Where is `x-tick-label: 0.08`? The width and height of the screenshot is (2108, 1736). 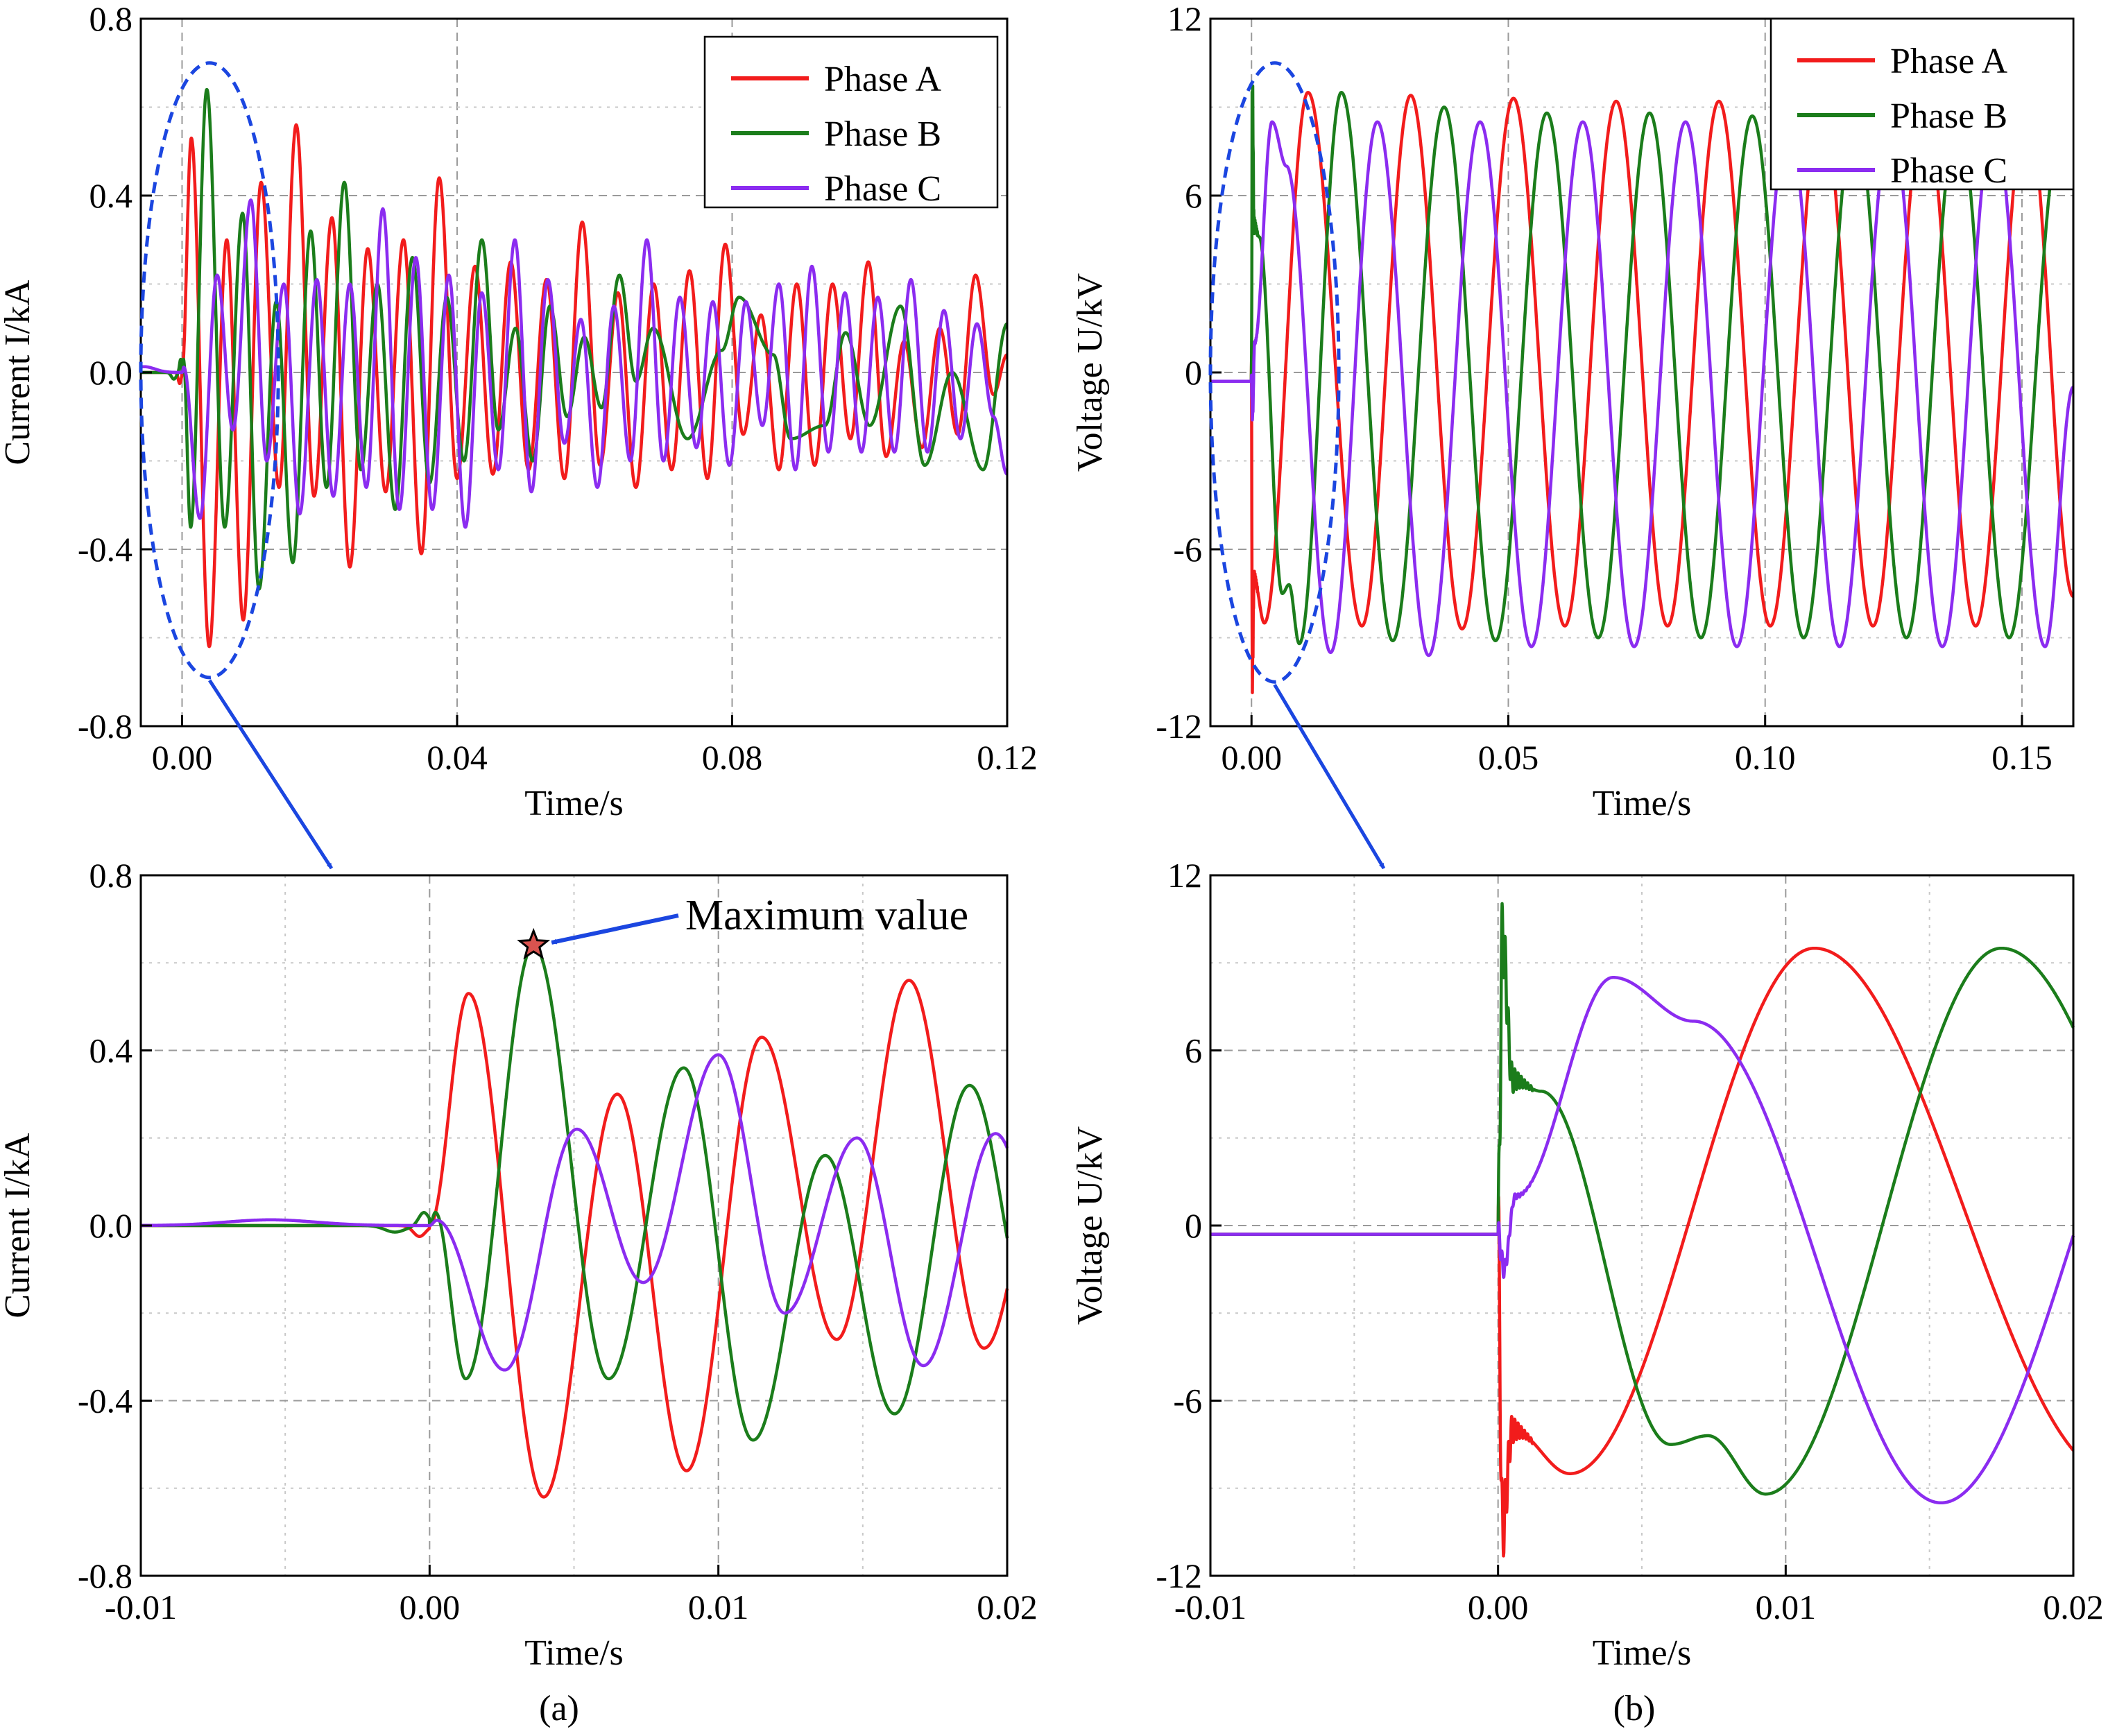
x-tick-label: 0.08 is located at coordinates (733, 758).